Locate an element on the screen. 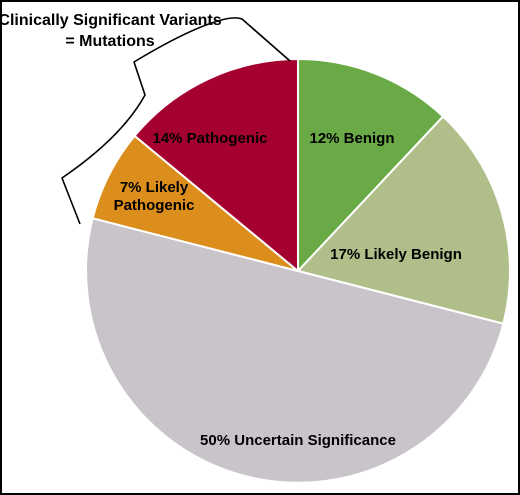 The image size is (520, 495). slice-label-0: 12% Benign is located at coordinates (351, 138).